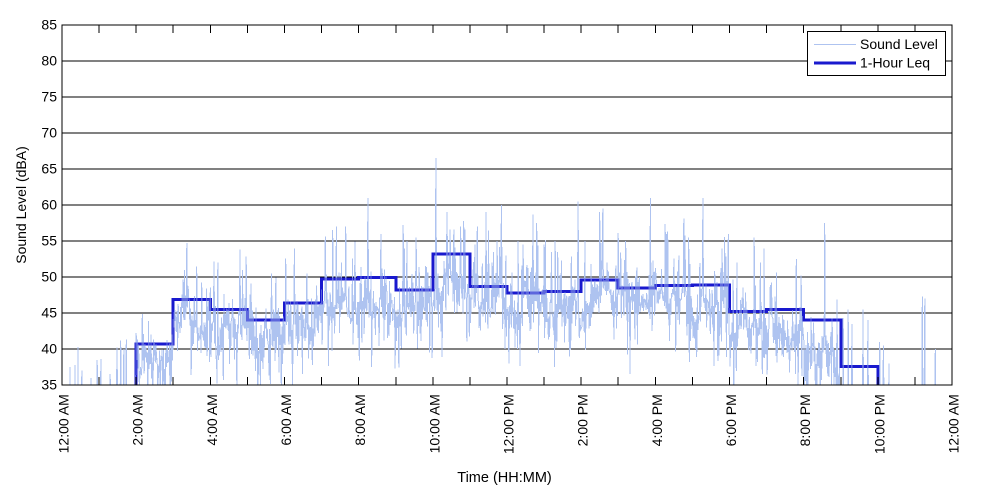 This screenshot has height=500, width=1000. Describe the element at coordinates (49, 133) in the screenshot. I see `svg-text: 70` at that location.